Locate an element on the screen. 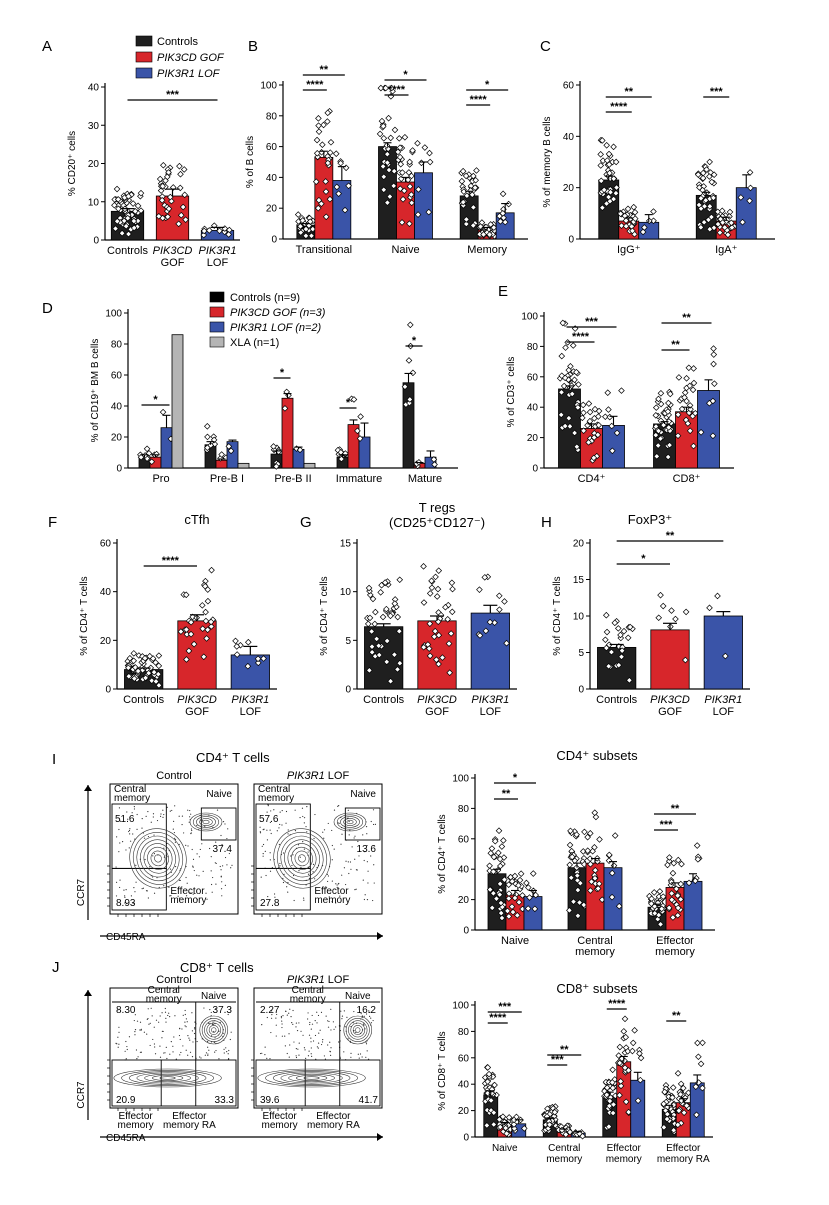 This screenshot has width=829, height=1205. y-tick-label: 40 is located at coordinates (464, 1085).